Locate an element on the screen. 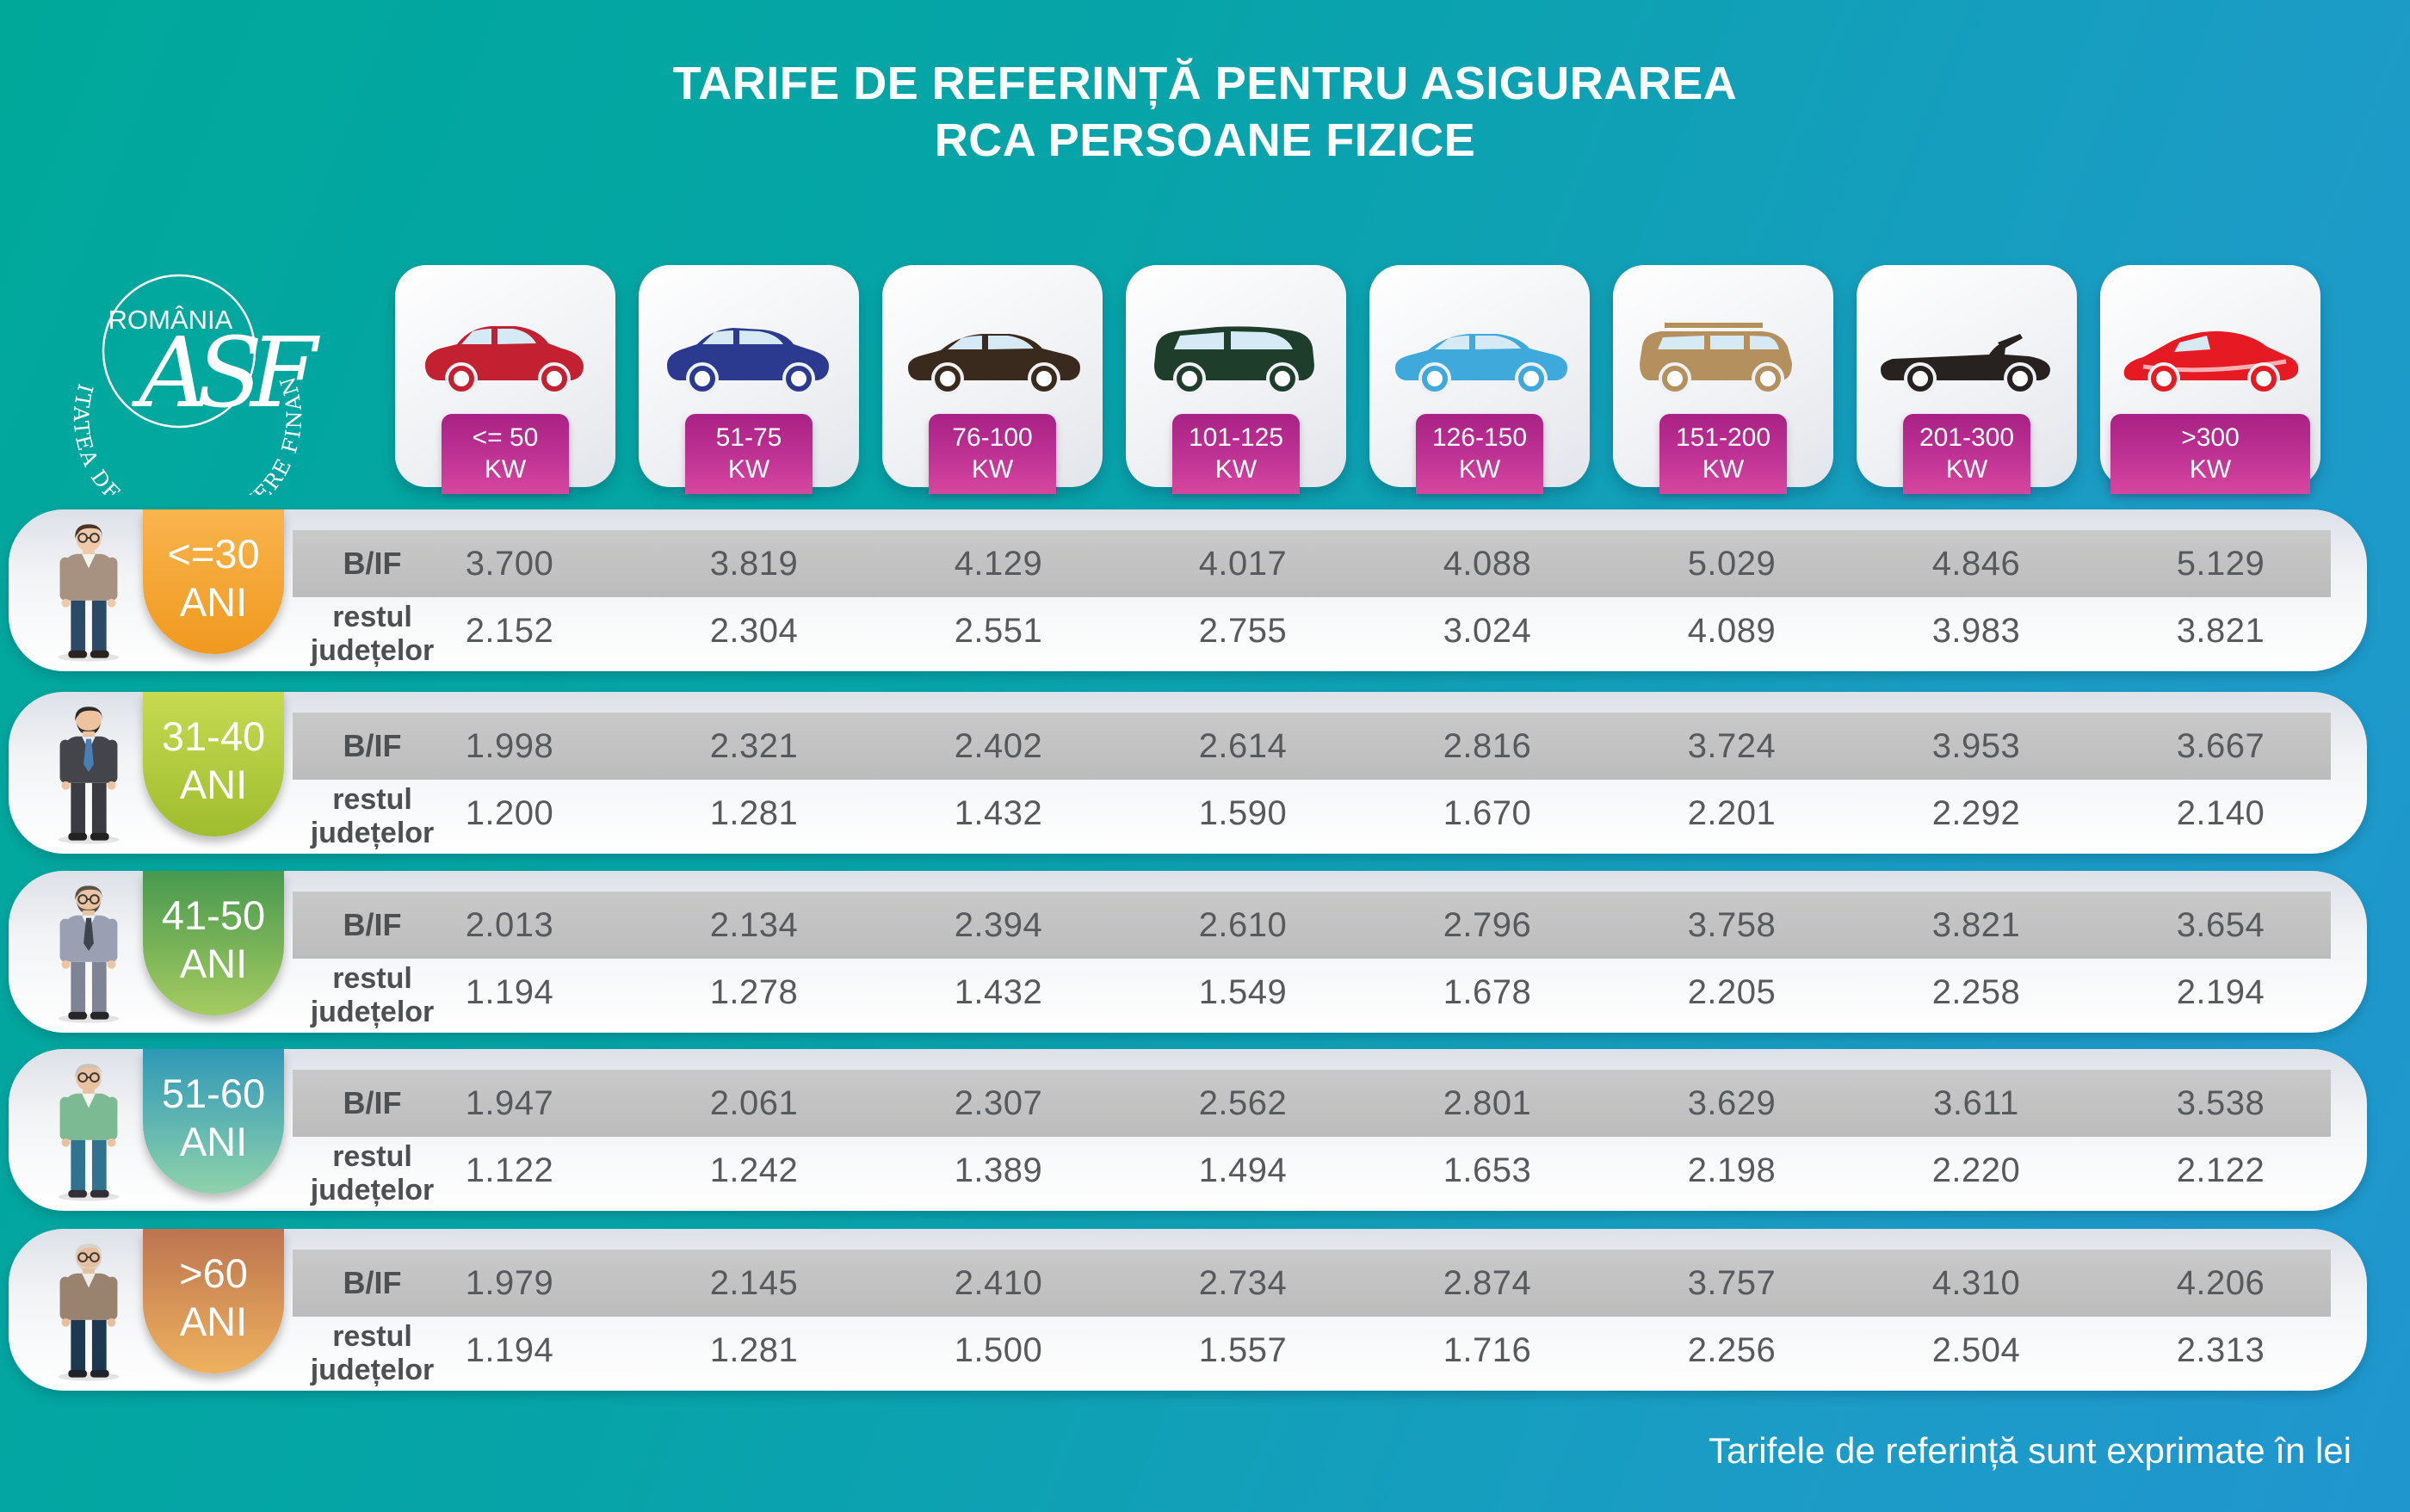 Image resolution: width=2410 pixels, height=1512 pixels. age-group-badge: <=30 ANI is located at coordinates (214, 581).